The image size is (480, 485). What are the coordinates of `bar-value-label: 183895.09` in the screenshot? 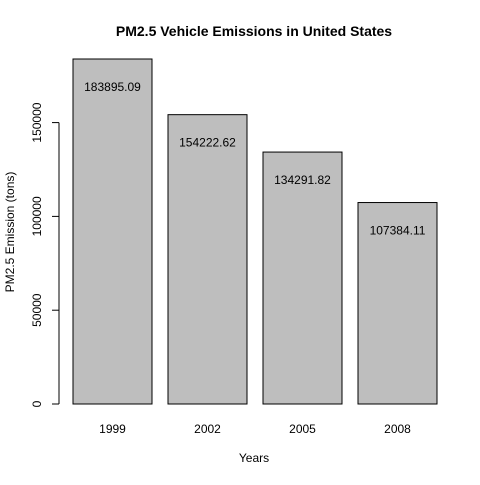 It's located at (112, 87).